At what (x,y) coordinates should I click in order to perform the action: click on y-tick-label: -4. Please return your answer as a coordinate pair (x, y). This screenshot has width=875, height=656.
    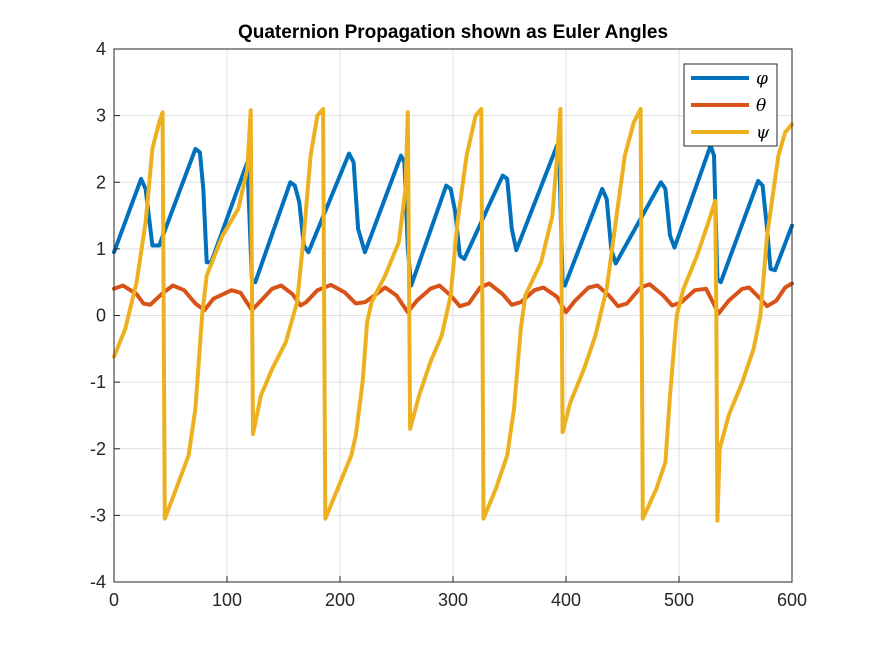
    Looking at the image, I should click on (98, 582).